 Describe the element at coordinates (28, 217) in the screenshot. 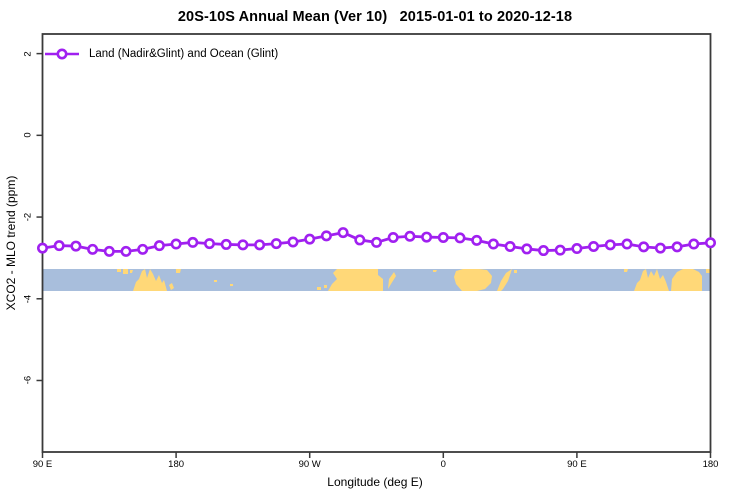

I see `y-tick-label: -2` at that location.